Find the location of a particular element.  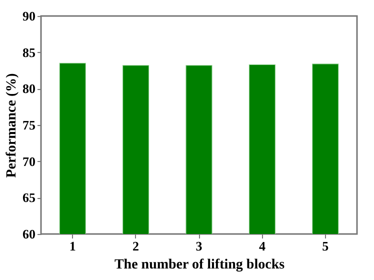

y-tick-label: 75 is located at coordinates (29, 125).